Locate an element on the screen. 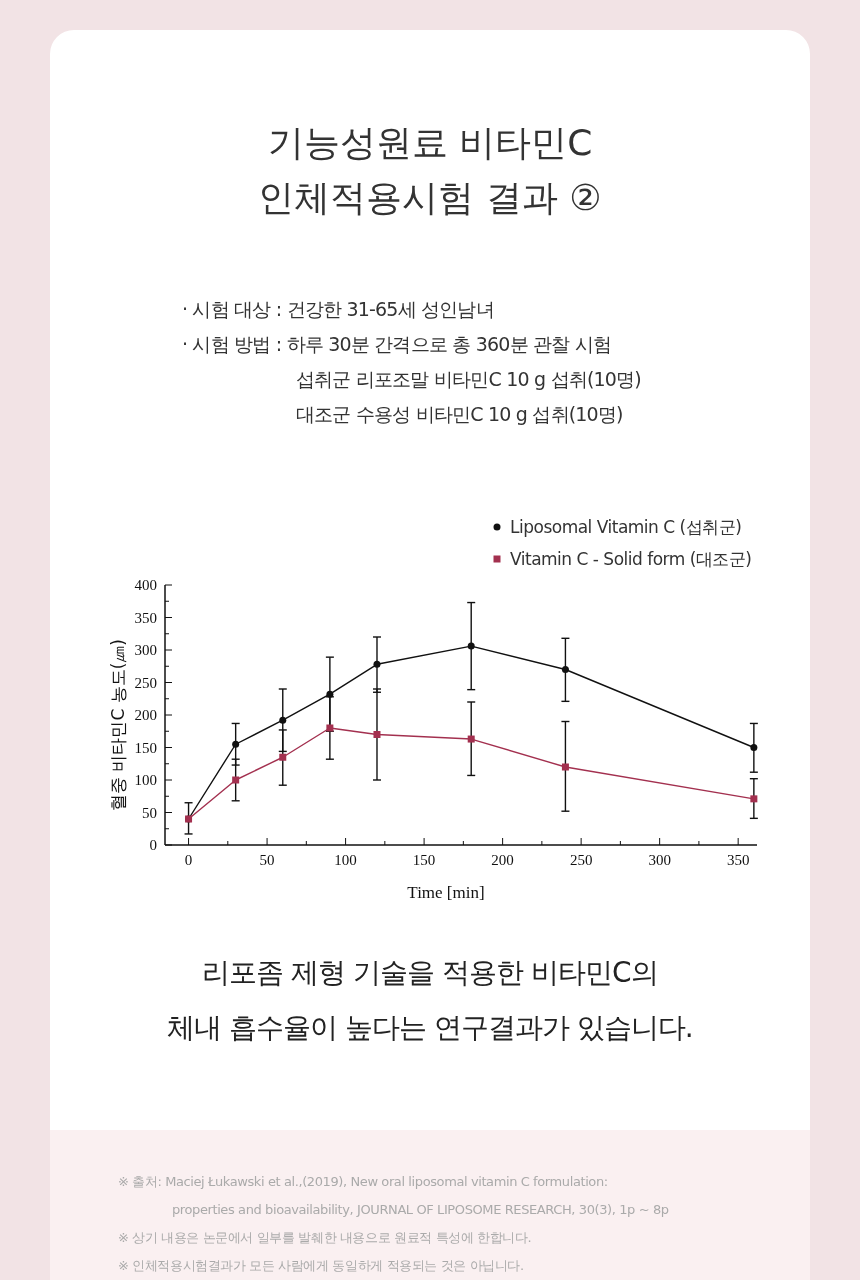 This screenshot has height=1280, width=860. x-tick-label: 350 is located at coordinates (738, 860).